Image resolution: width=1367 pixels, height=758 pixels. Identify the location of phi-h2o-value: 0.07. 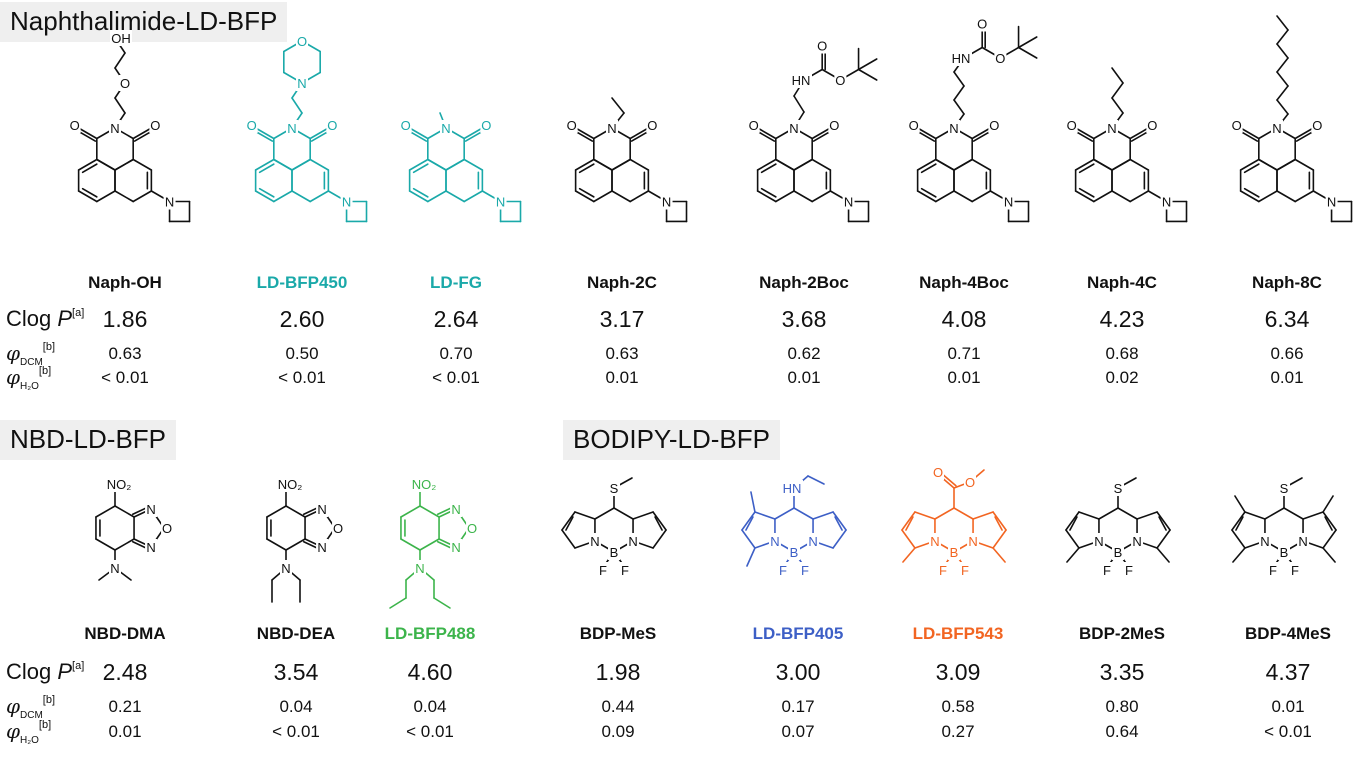
(798, 731).